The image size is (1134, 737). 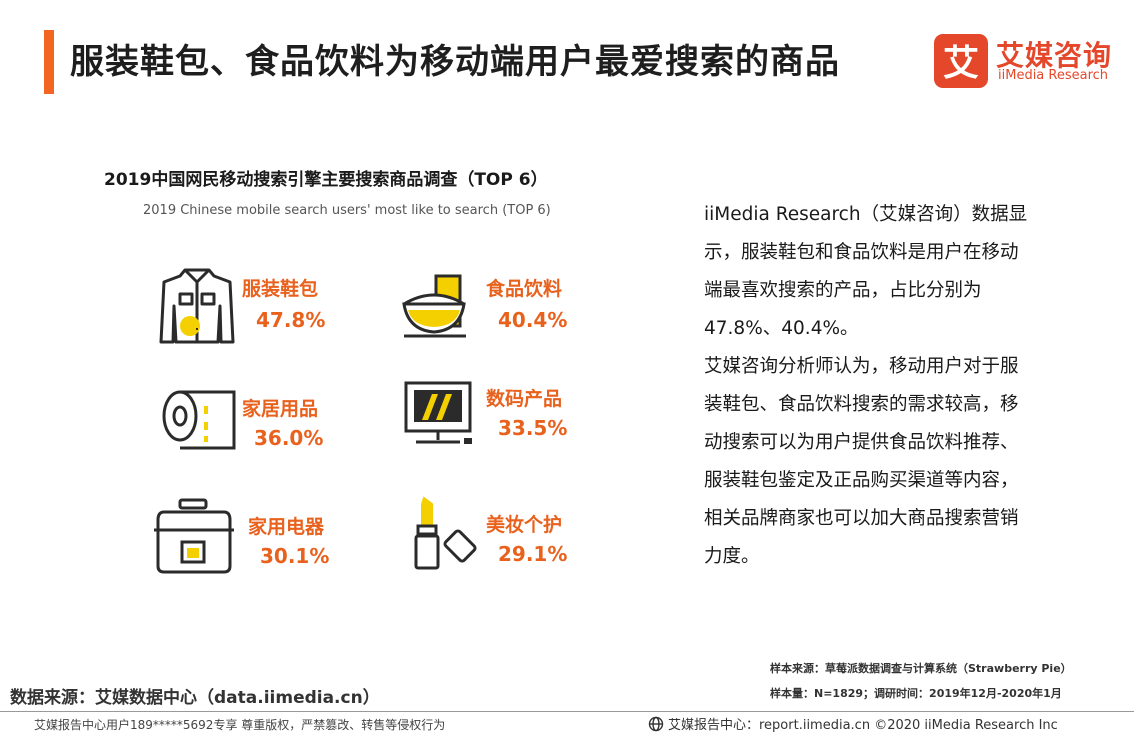 I want to click on category-item-appliances: 家用电器 30.1%, so click(x=262, y=543).